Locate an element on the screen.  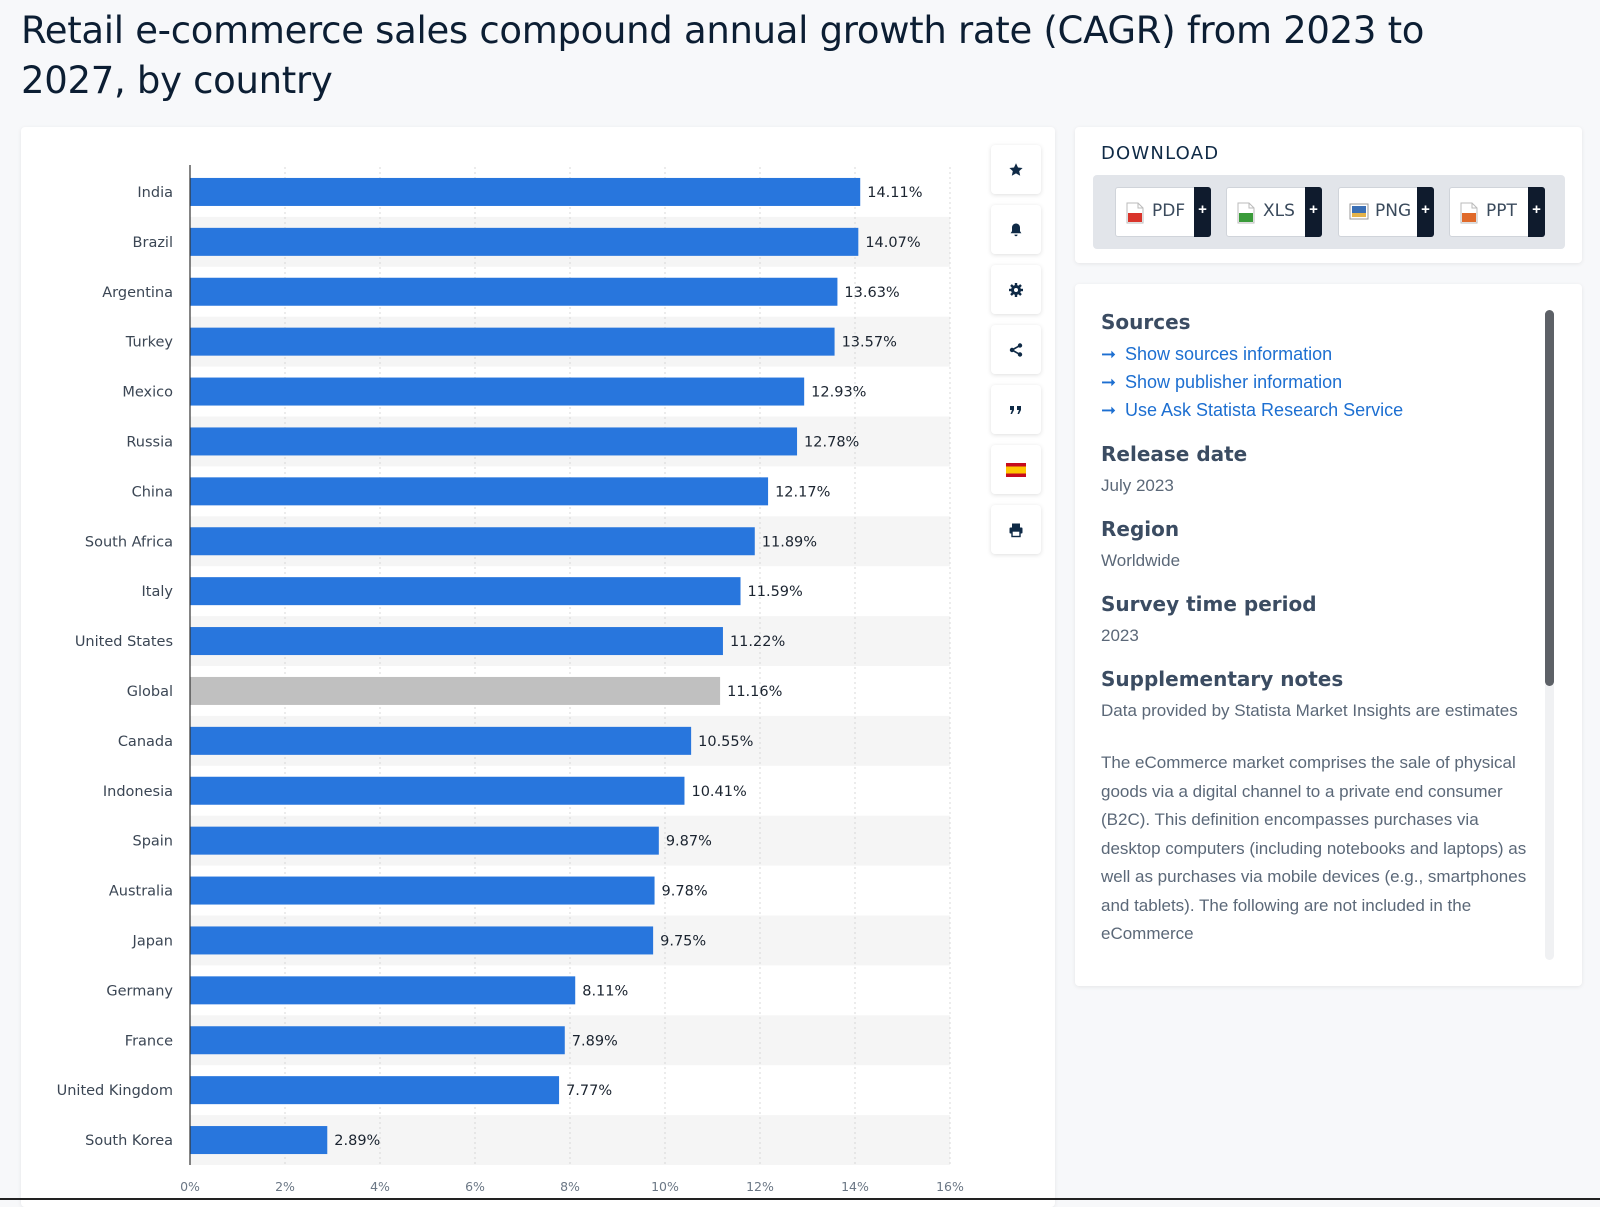
value-label: 11.89% is located at coordinates (789, 542).